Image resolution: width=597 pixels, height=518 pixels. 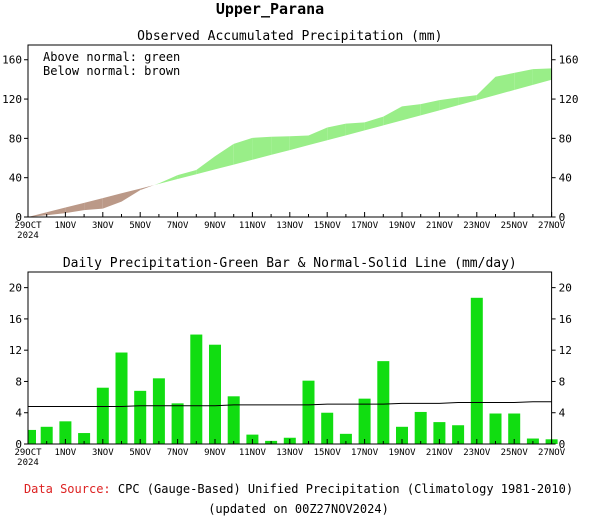 I want to click on accum-xtick-label: 21NOV, so click(x=440, y=226).